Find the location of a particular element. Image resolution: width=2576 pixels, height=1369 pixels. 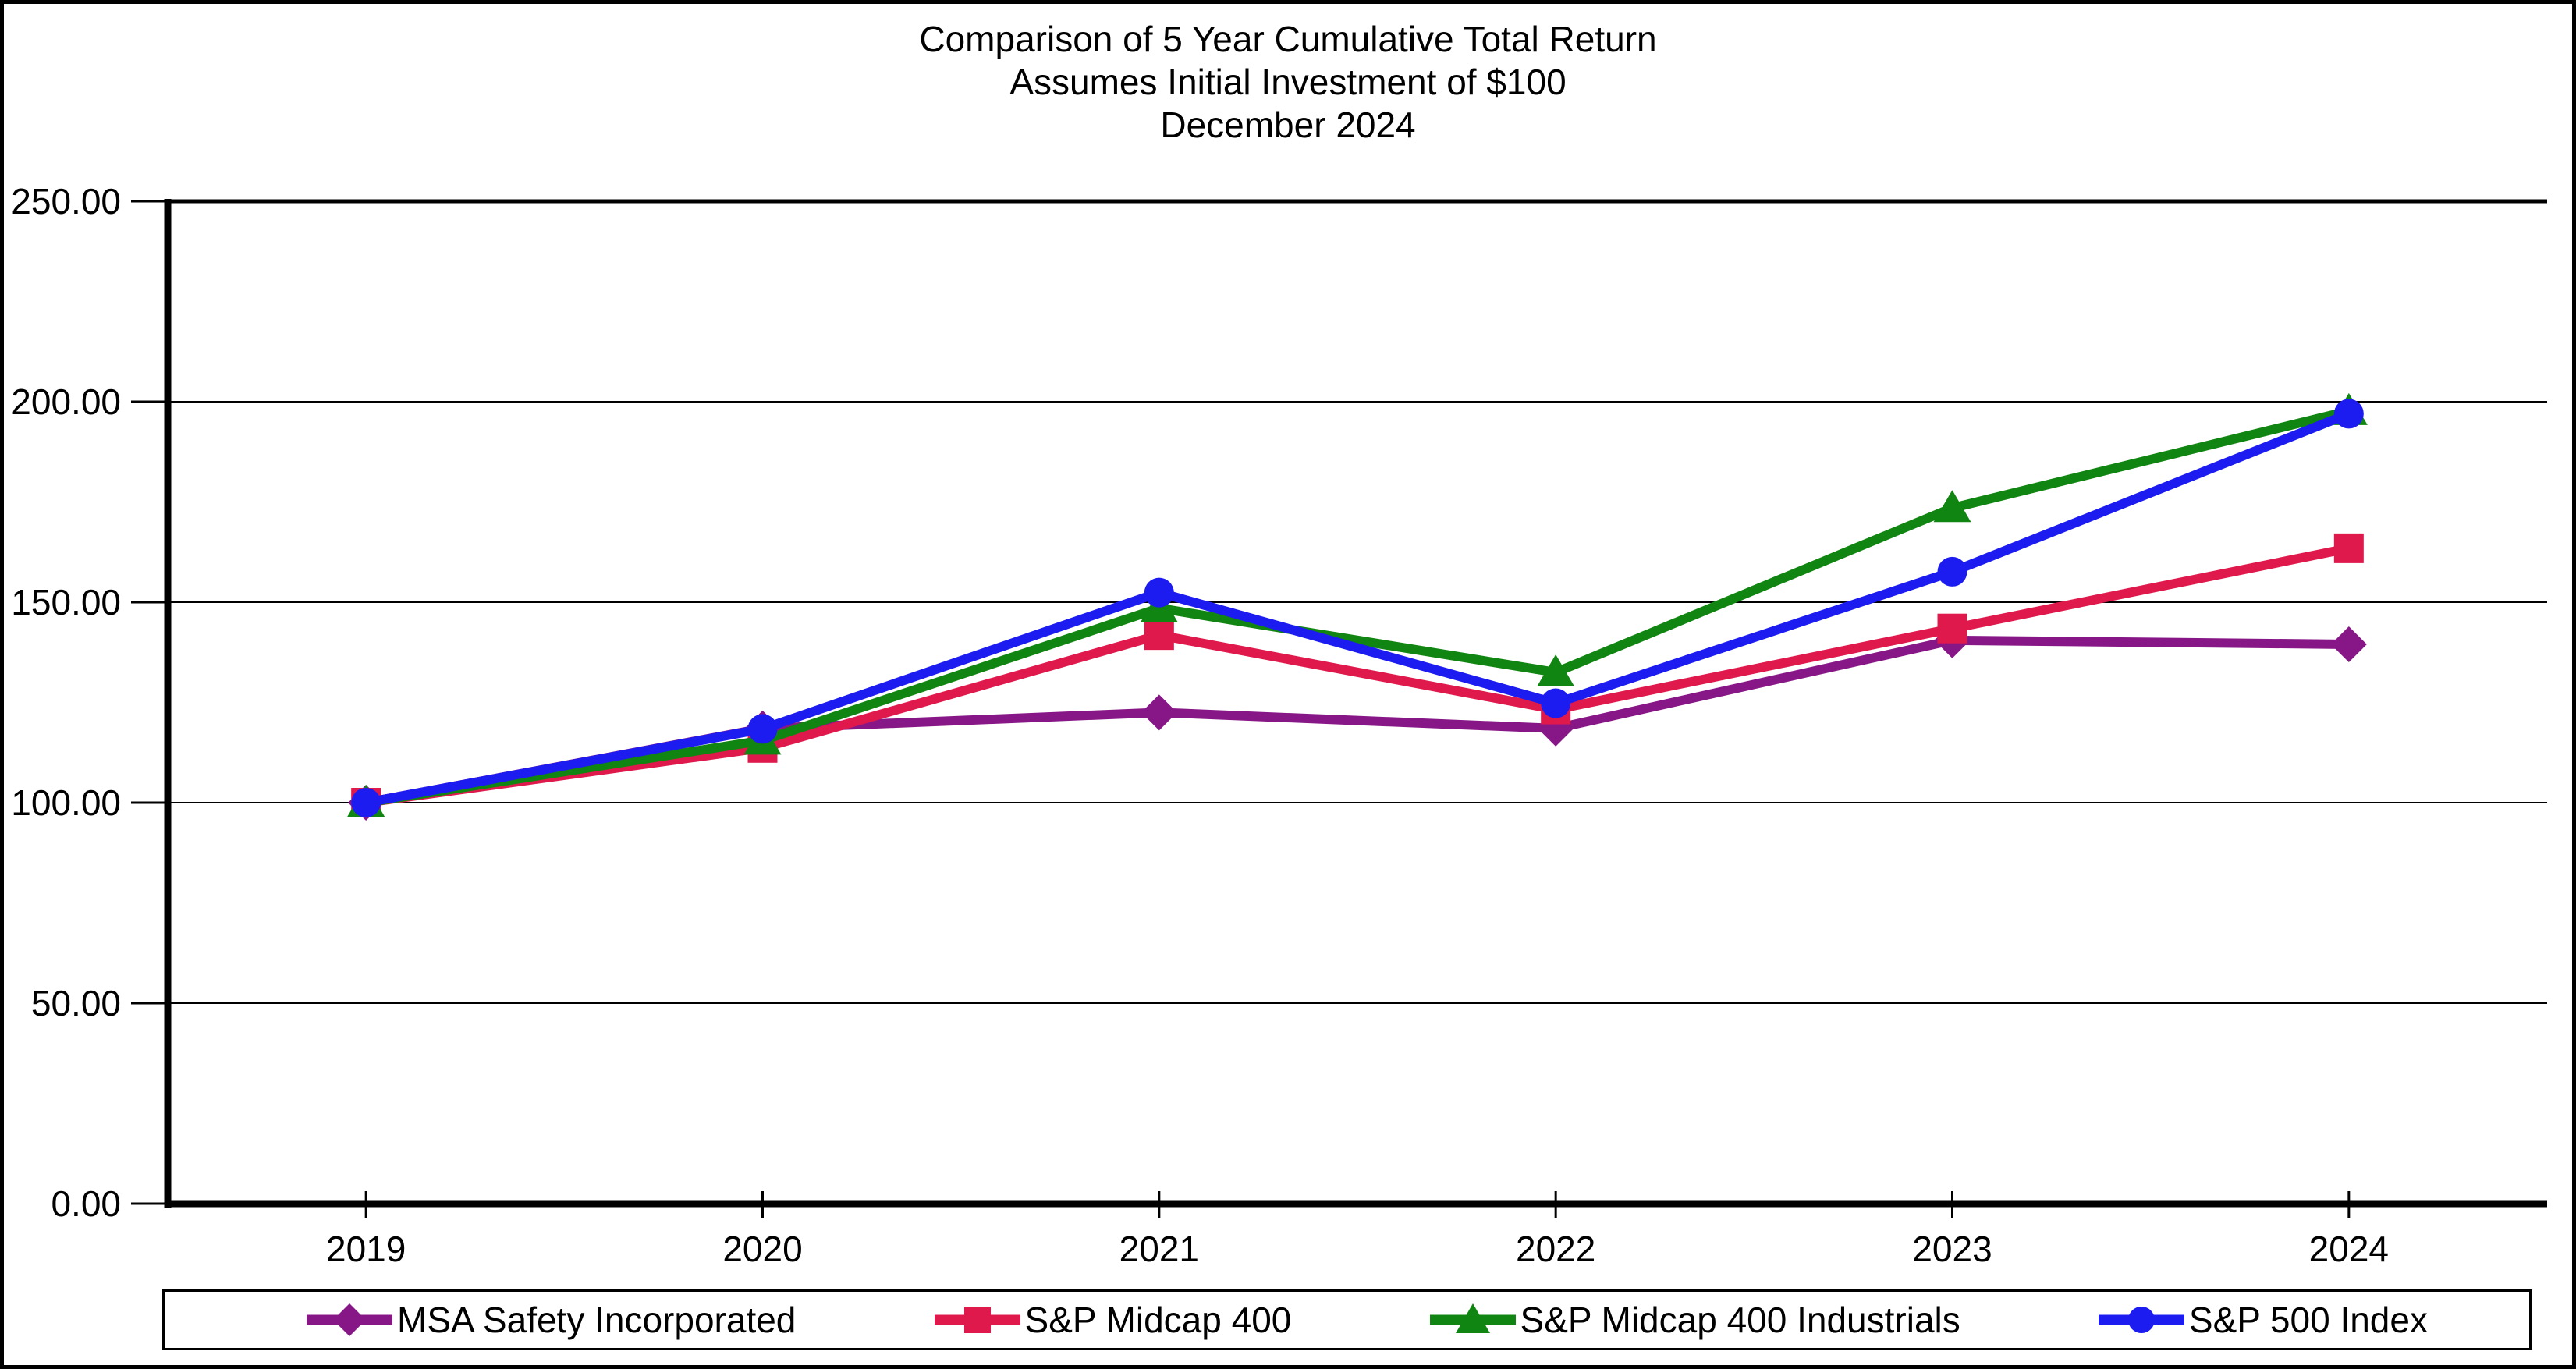

legend-item-s-p-midcap-400: S&P Midcap 400 is located at coordinates (1111, 1320).